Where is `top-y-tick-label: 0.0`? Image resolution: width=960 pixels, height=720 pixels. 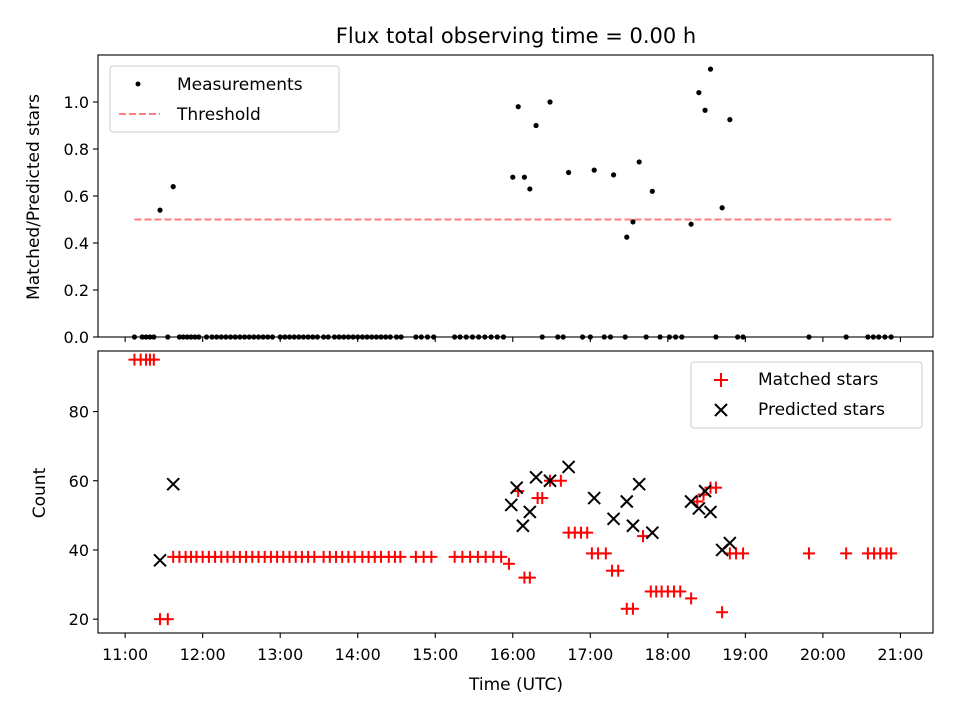
top-y-tick-label: 0.0 is located at coordinates (76, 337).